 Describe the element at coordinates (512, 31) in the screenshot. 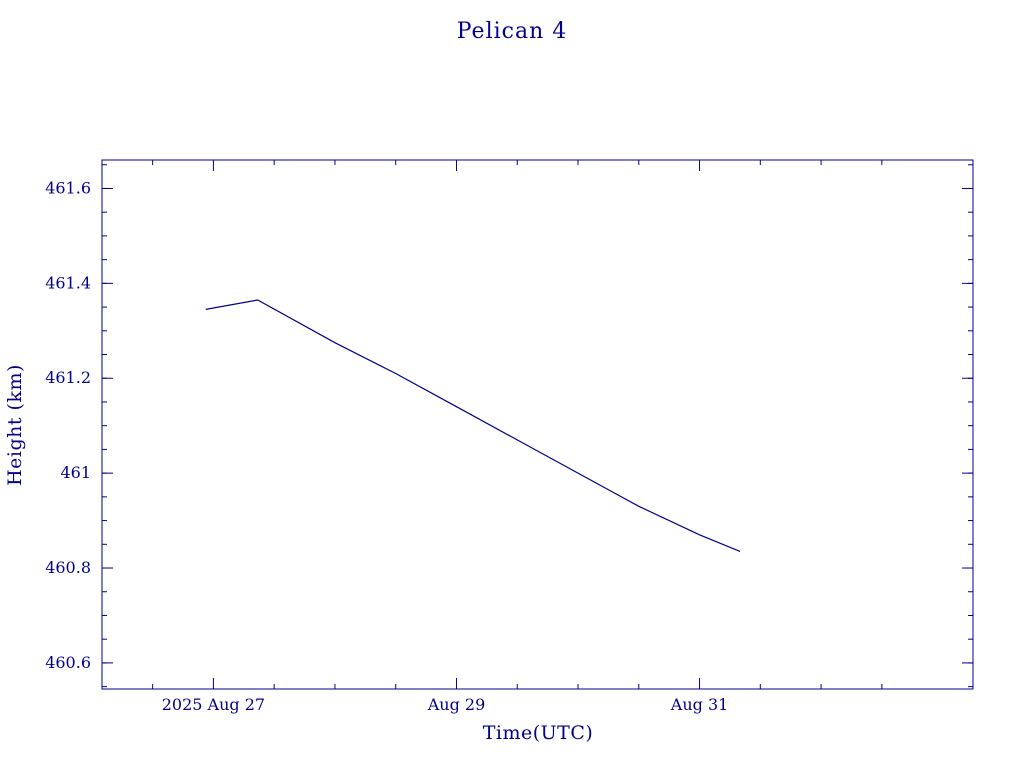

I see `chart-title: Pelican 4` at that location.